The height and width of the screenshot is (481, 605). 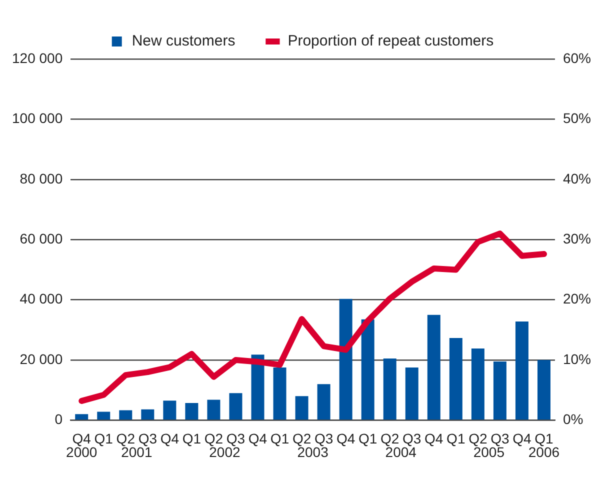 I want to click on y-tick-label: 100 000, so click(x=37, y=118).